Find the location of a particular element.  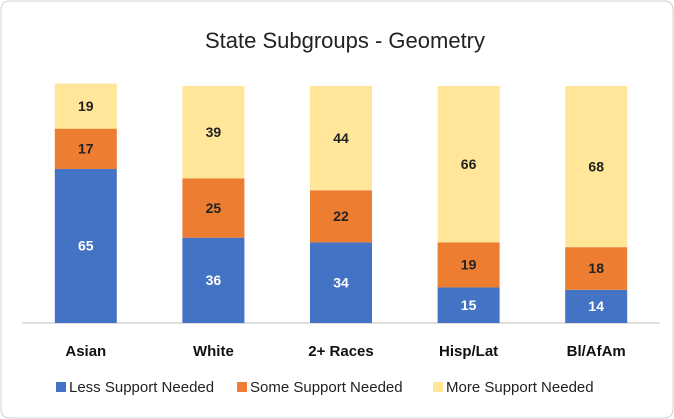

data-label: 15 is located at coordinates (469, 305).